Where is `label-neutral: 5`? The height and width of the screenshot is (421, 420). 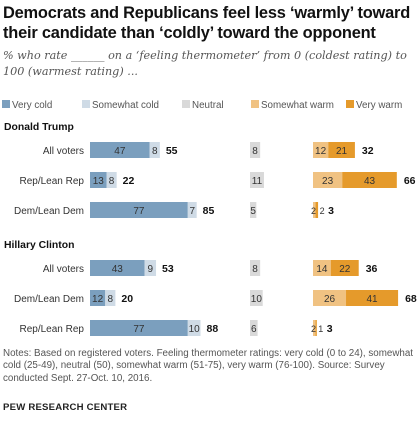
label-neutral: 5 is located at coordinates (253, 211).